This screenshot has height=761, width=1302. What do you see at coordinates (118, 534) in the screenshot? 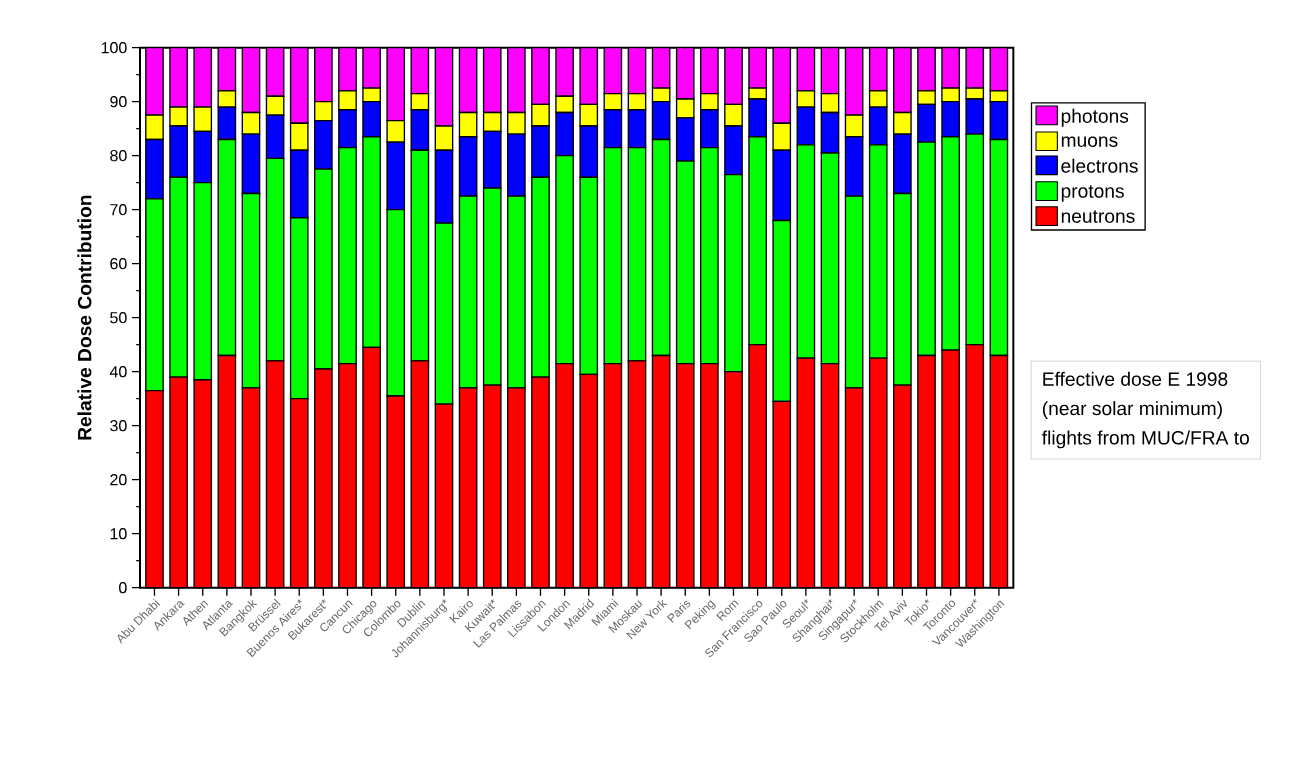
I see `y-tick-label: 10` at bounding box center [118, 534].